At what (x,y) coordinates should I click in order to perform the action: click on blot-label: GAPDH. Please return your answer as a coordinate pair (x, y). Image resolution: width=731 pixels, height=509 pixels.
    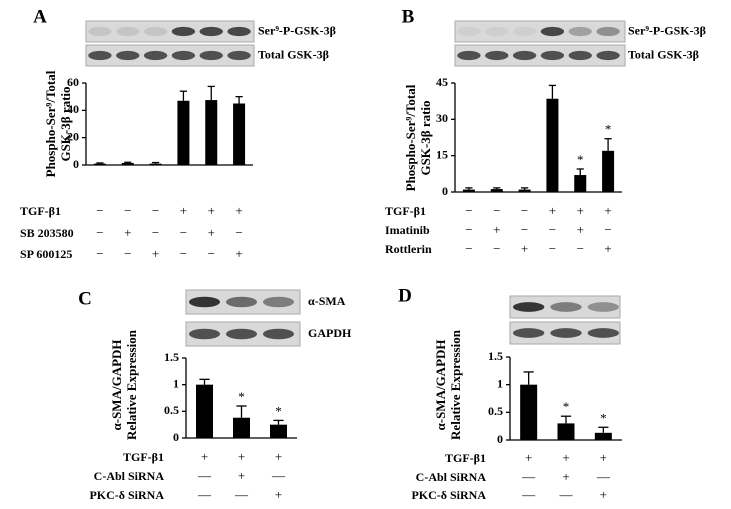
    Looking at the image, I should click on (330, 333).